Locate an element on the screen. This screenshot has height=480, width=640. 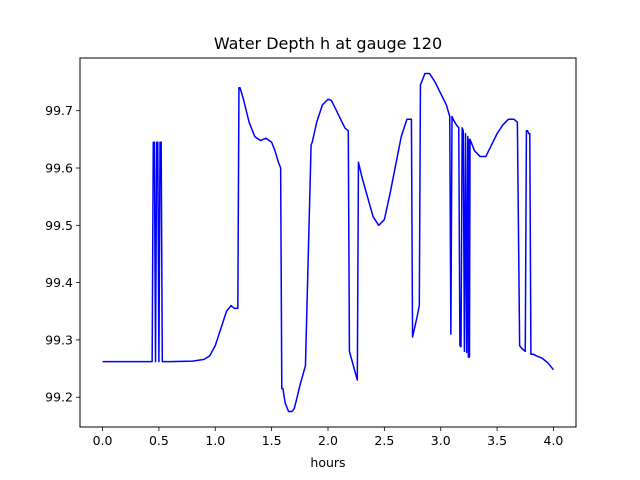
x-tick-label: 1.5 is located at coordinates (272, 440).